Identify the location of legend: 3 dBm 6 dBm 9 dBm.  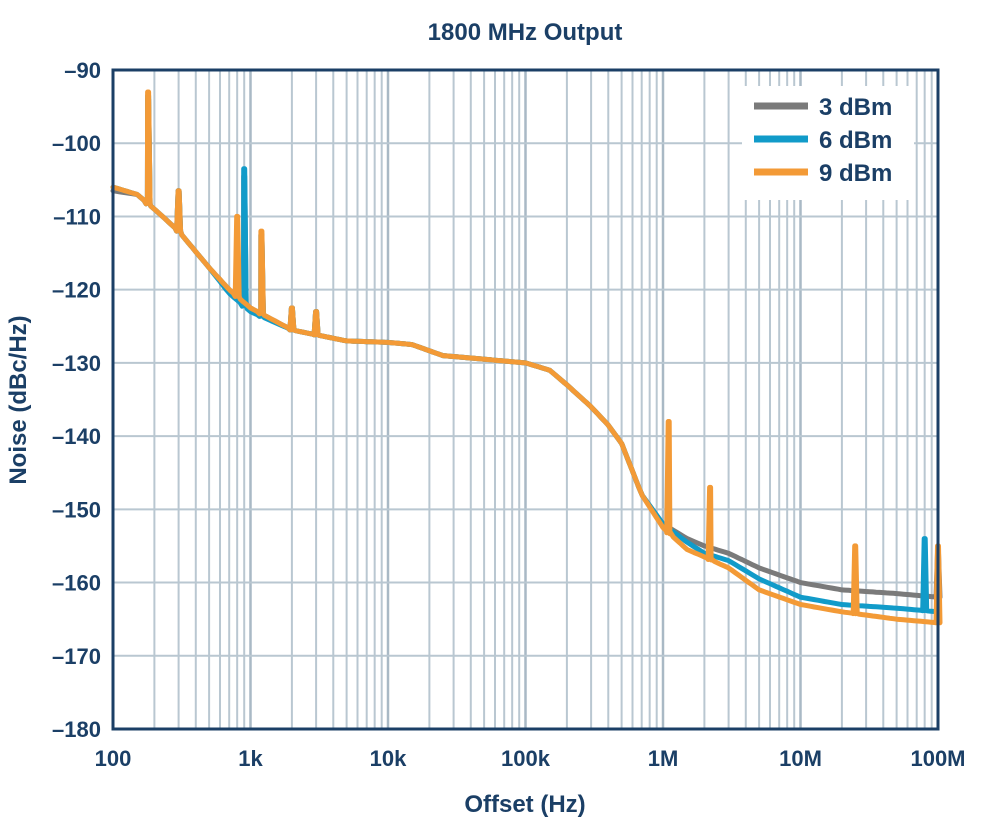
(828, 143).